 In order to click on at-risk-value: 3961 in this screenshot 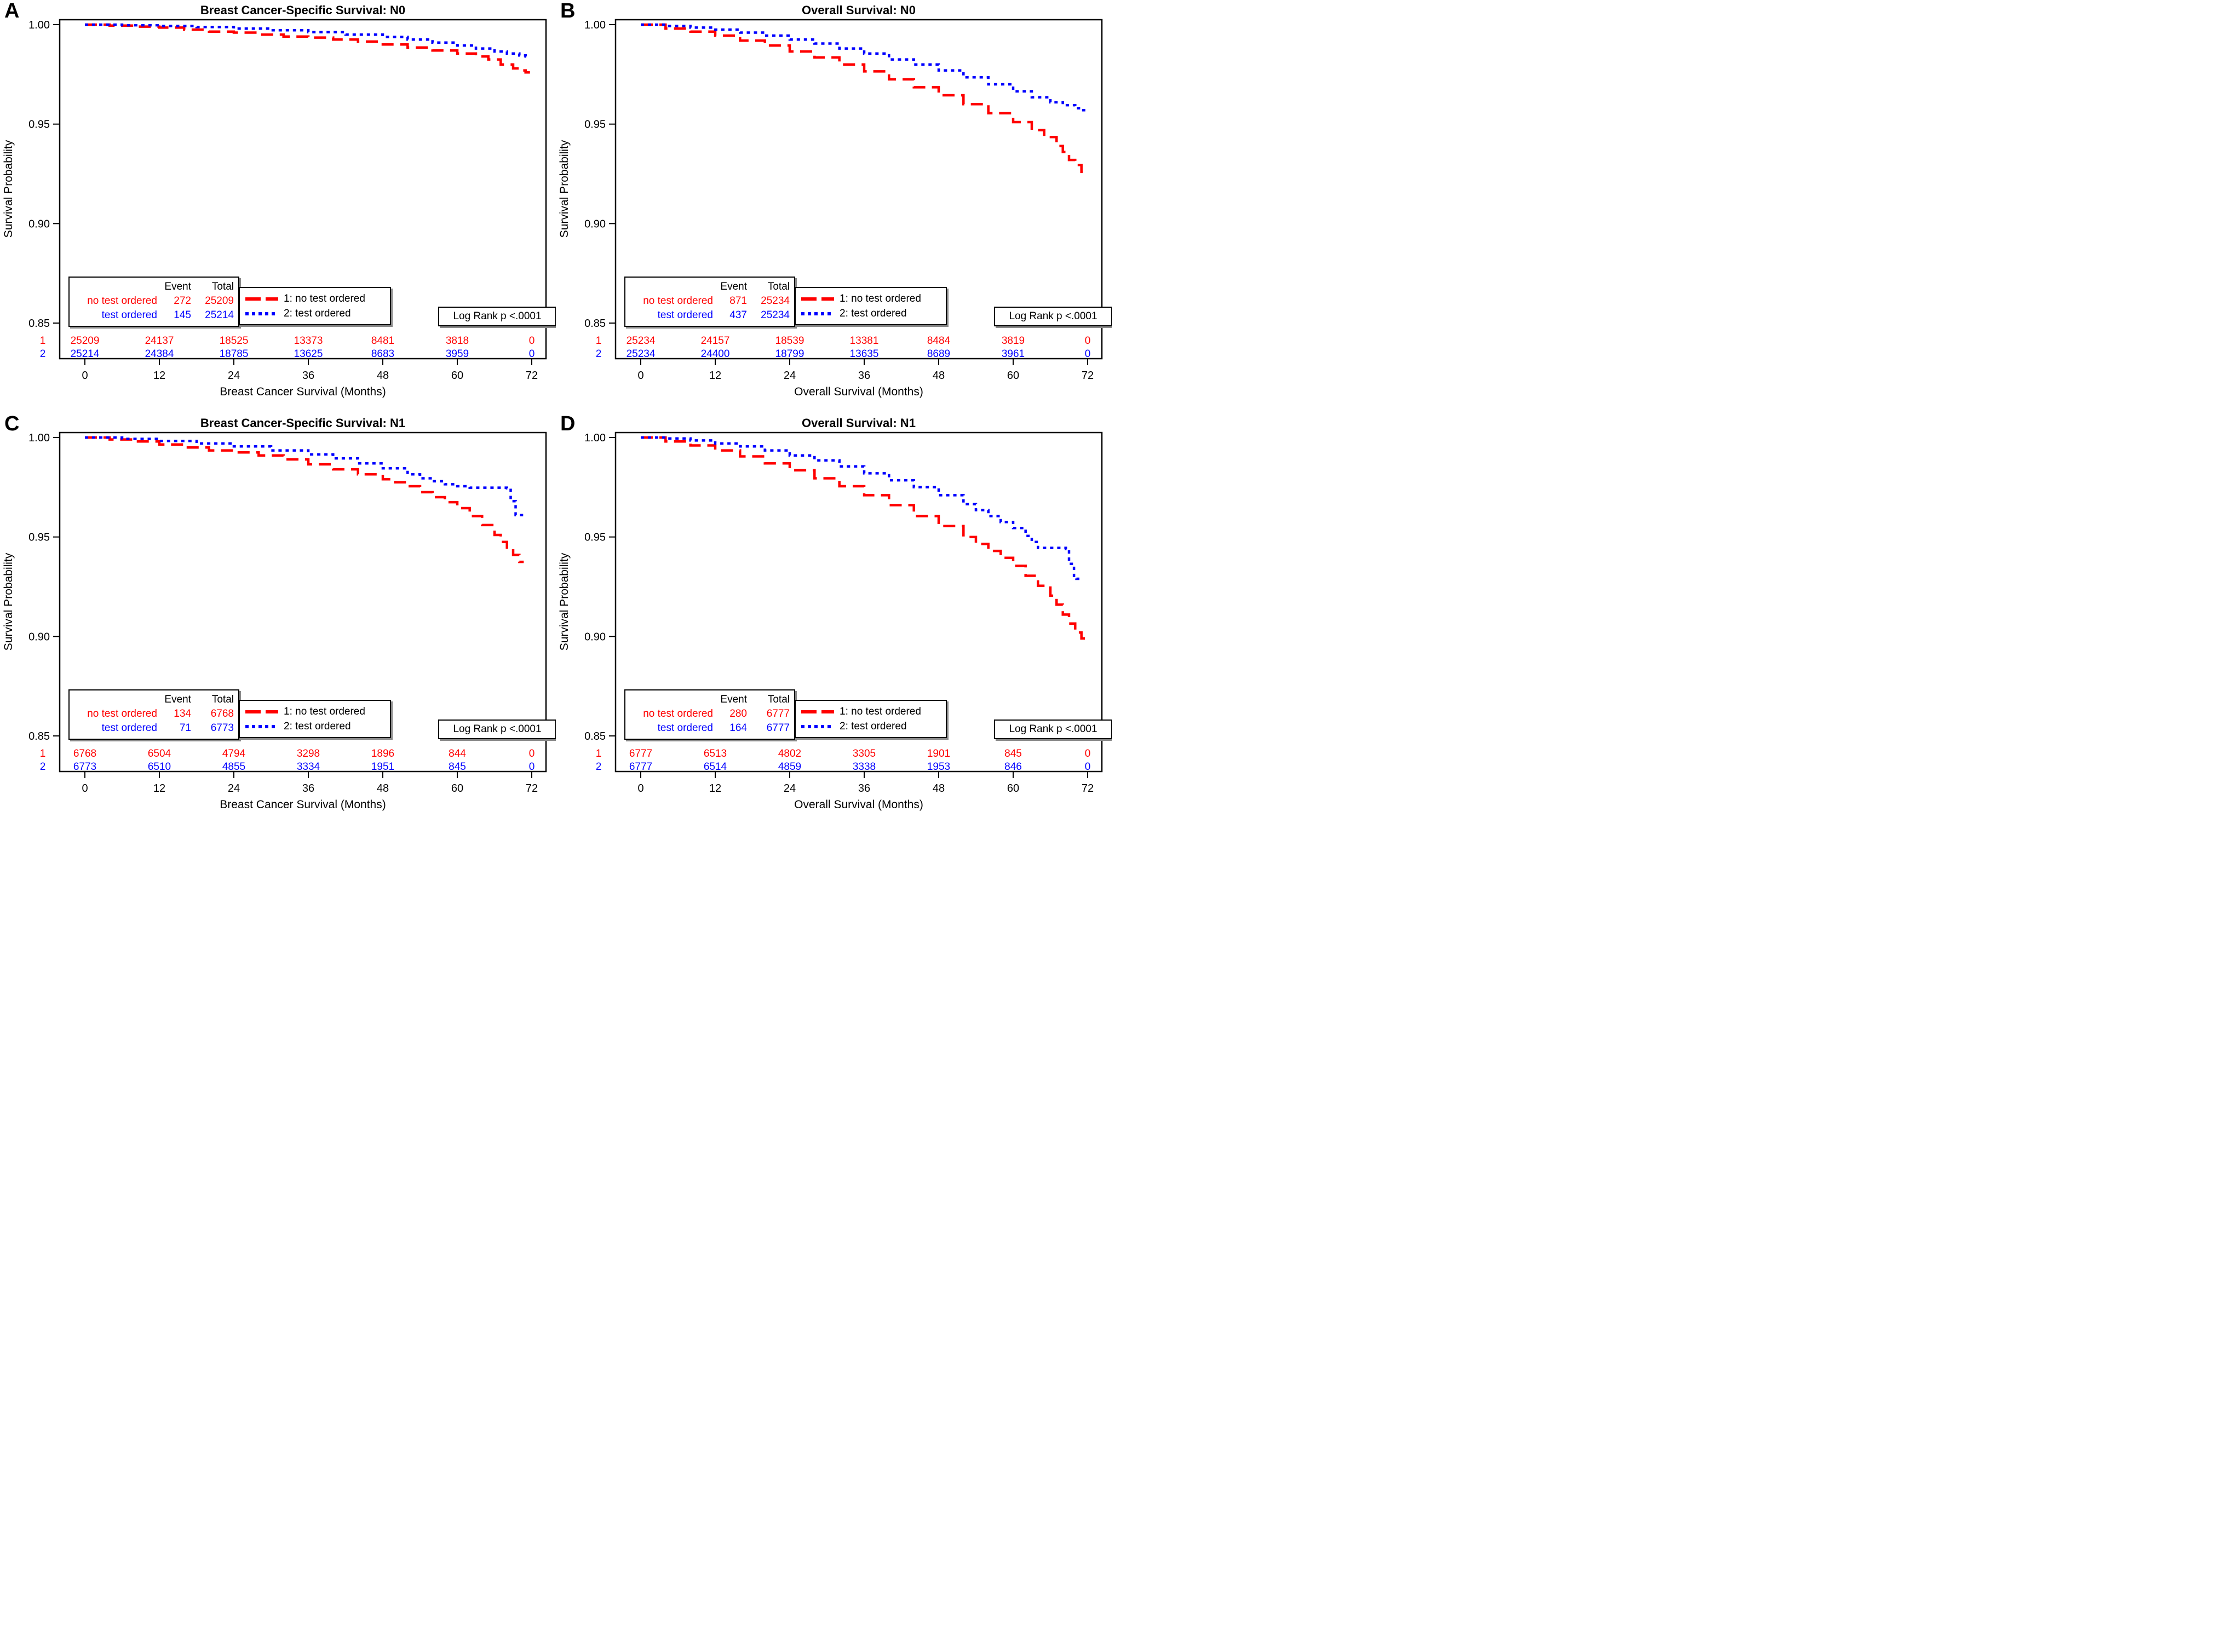, I will do `click(1013, 354)`.